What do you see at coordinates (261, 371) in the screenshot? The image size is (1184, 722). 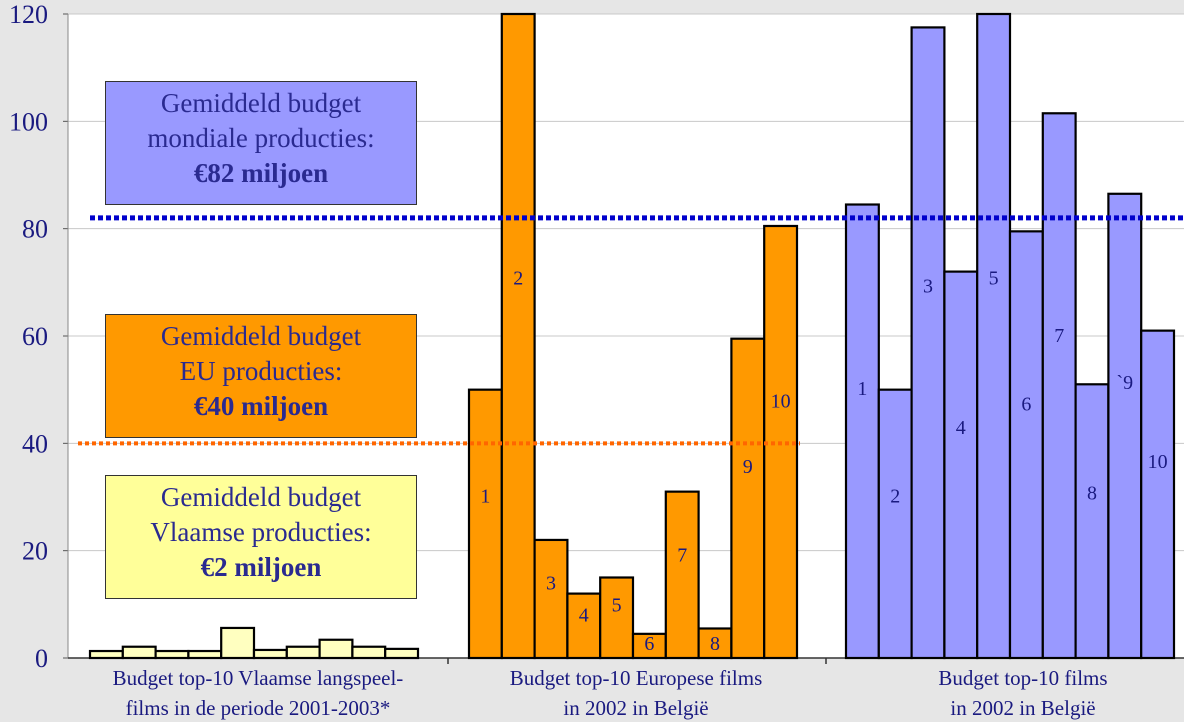 I see `annotation-eu-line2: EU producties:` at bounding box center [261, 371].